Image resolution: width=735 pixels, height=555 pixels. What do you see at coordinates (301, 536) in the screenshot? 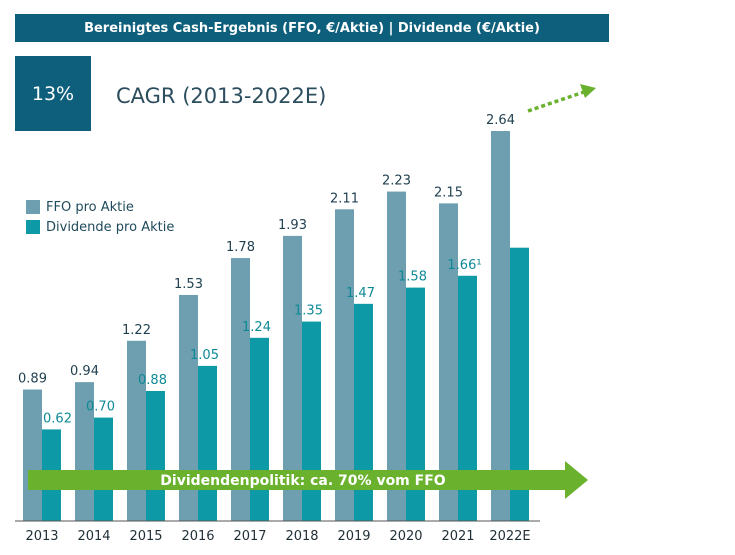
I see `x-tick-2018: 2018` at bounding box center [301, 536].